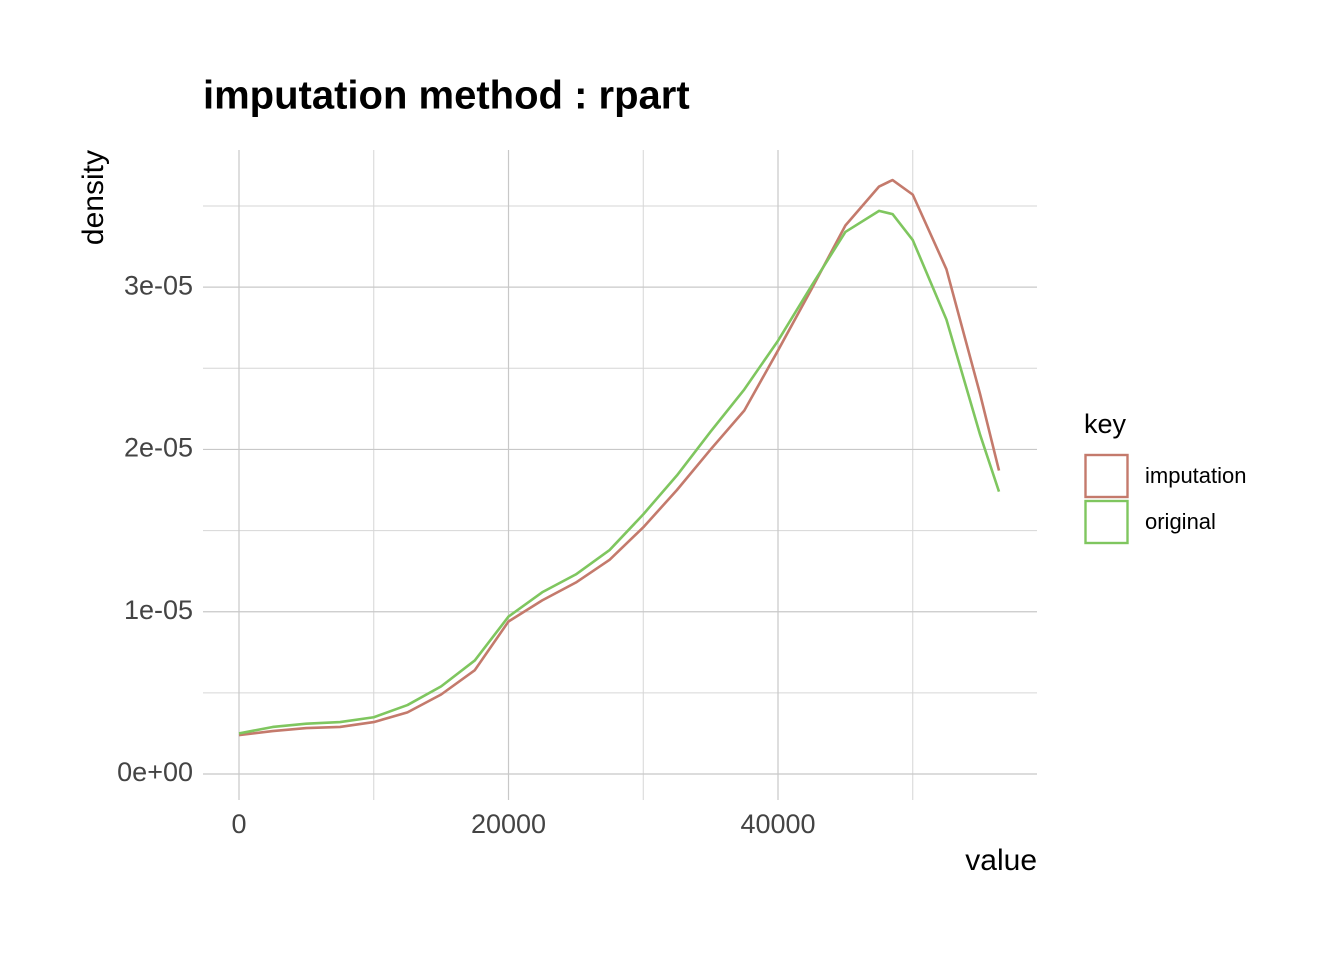 Image resolution: width=1344 pixels, height=960 pixels. Describe the element at coordinates (158, 610) in the screenshot. I see `y-tick-label: 1e-05` at that location.